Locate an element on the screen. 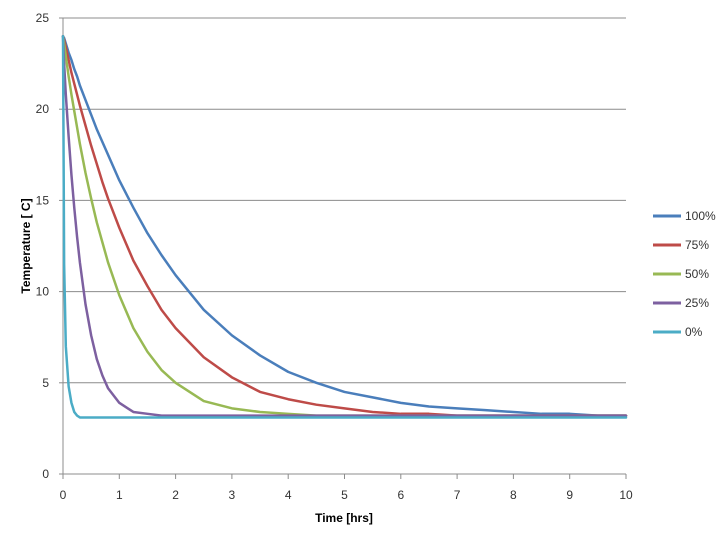  y-tick-label-0: 0 is located at coordinates (45, 474).